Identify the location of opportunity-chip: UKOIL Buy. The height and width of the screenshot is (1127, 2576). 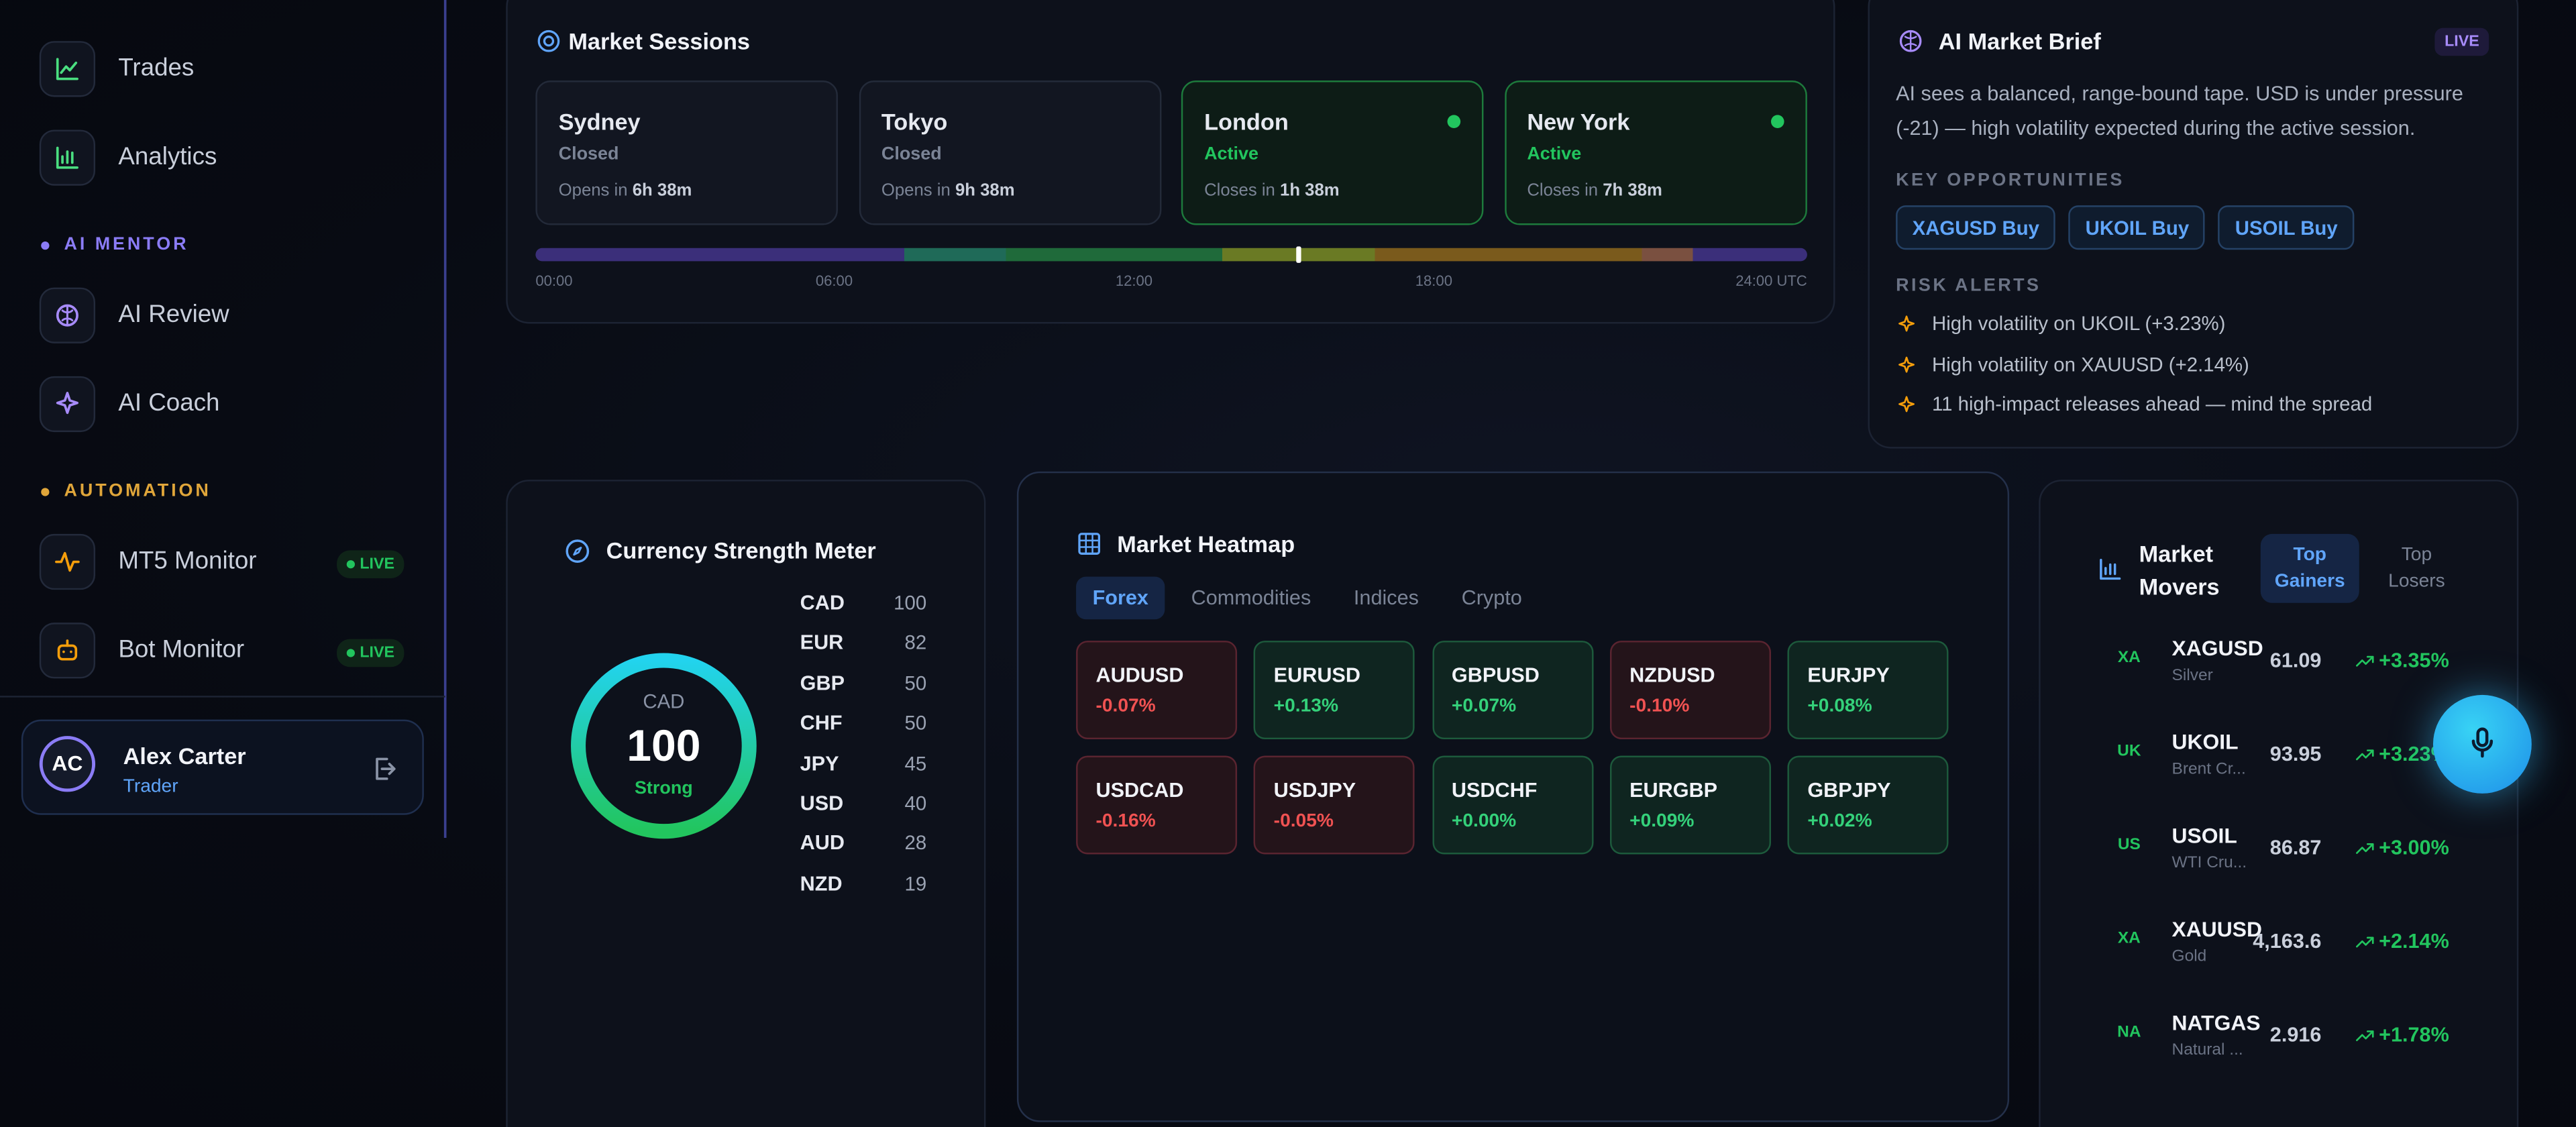
(2137, 227).